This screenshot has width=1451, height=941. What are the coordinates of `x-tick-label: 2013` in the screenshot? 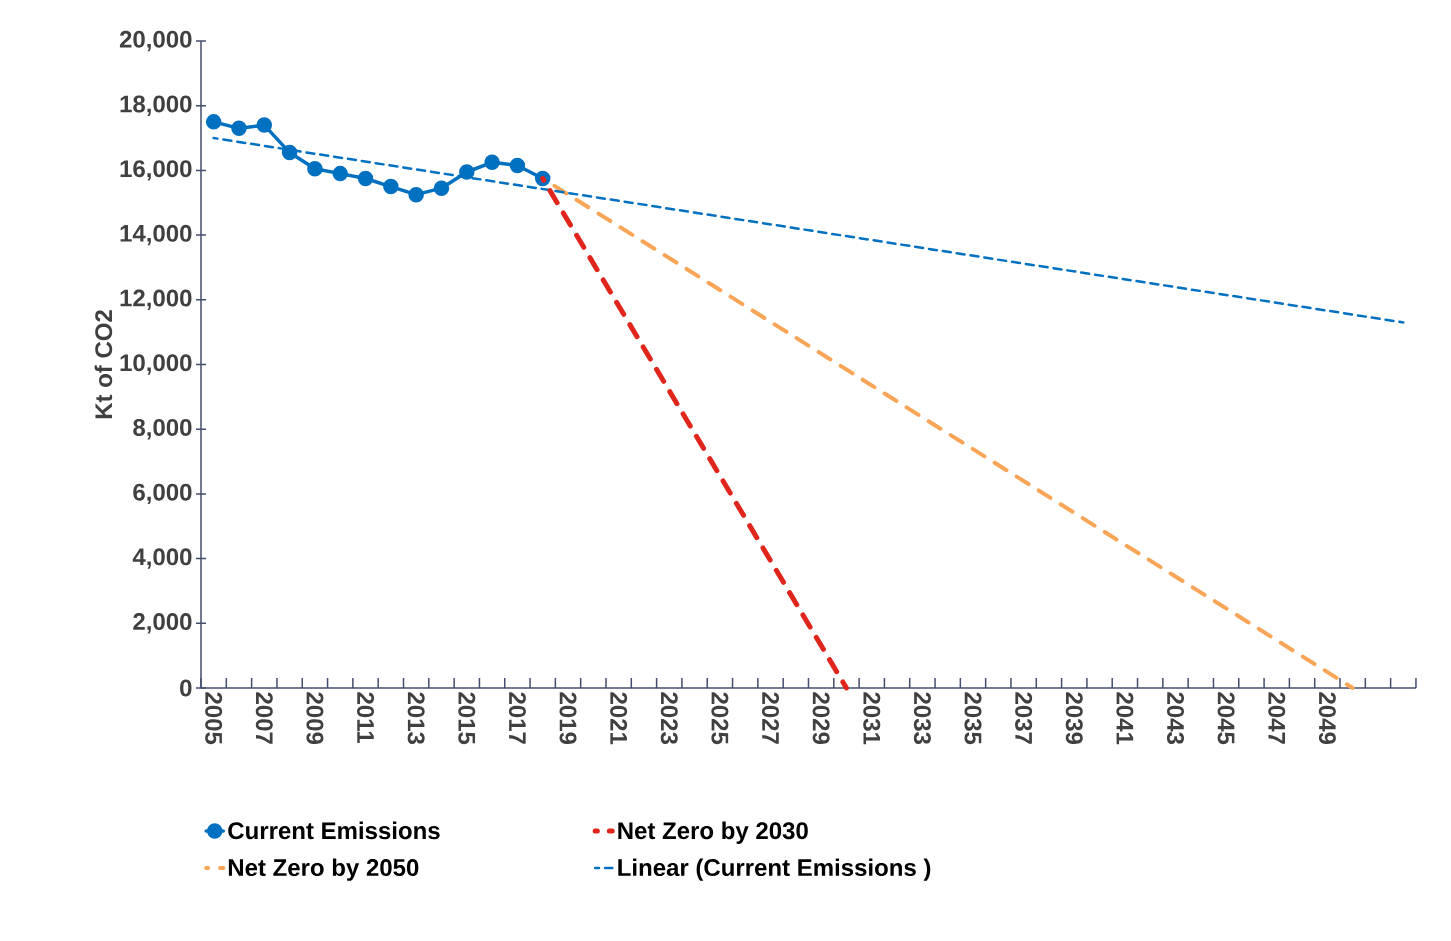 It's located at (416, 718).